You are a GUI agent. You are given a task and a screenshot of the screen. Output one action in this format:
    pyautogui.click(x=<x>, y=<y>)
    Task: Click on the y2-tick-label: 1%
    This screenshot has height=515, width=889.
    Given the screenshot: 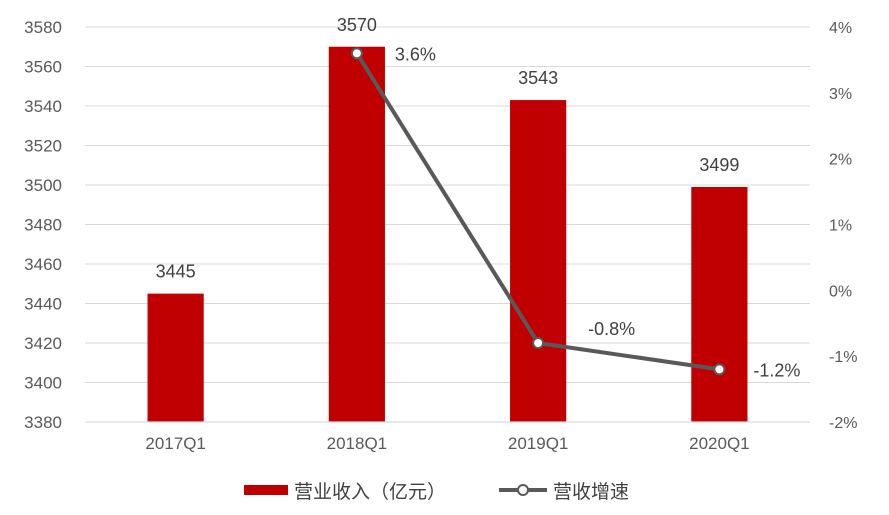 What is the action you would take?
    pyautogui.click(x=840, y=226)
    